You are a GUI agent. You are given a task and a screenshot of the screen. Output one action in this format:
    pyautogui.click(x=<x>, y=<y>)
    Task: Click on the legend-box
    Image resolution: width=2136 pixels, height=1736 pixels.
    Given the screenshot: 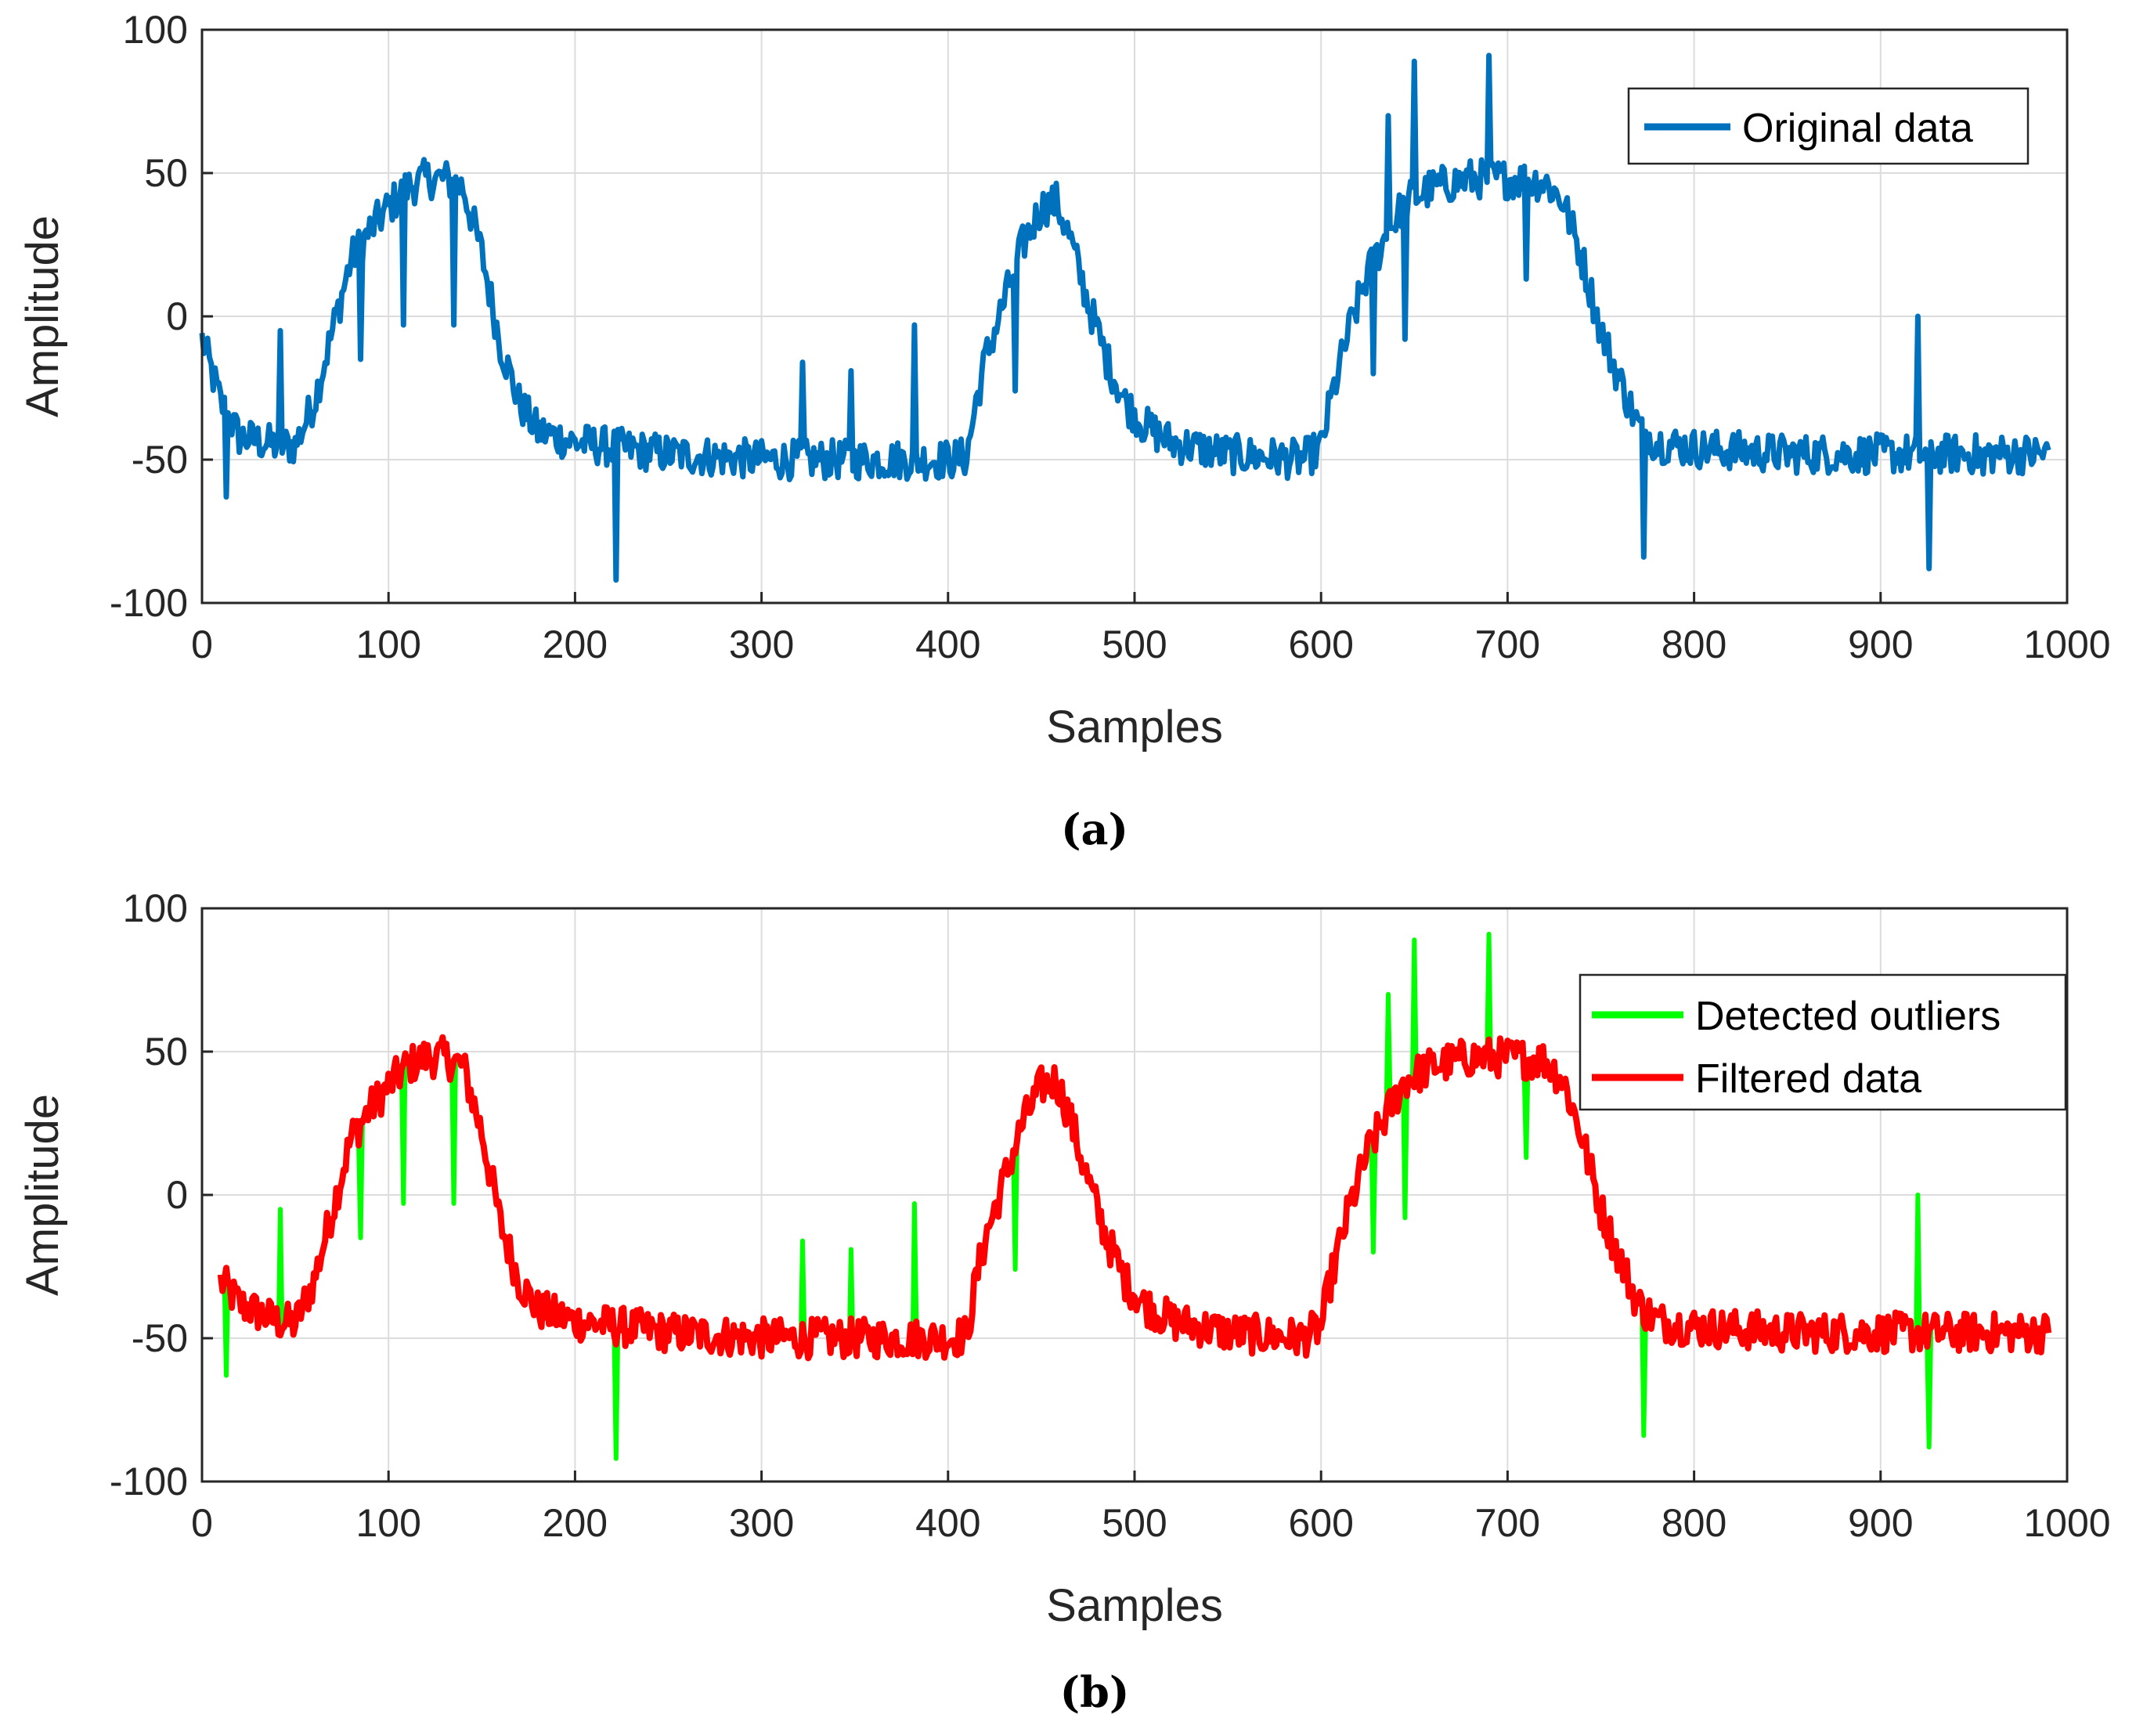 What is the action you would take?
    pyautogui.click(x=1823, y=1042)
    